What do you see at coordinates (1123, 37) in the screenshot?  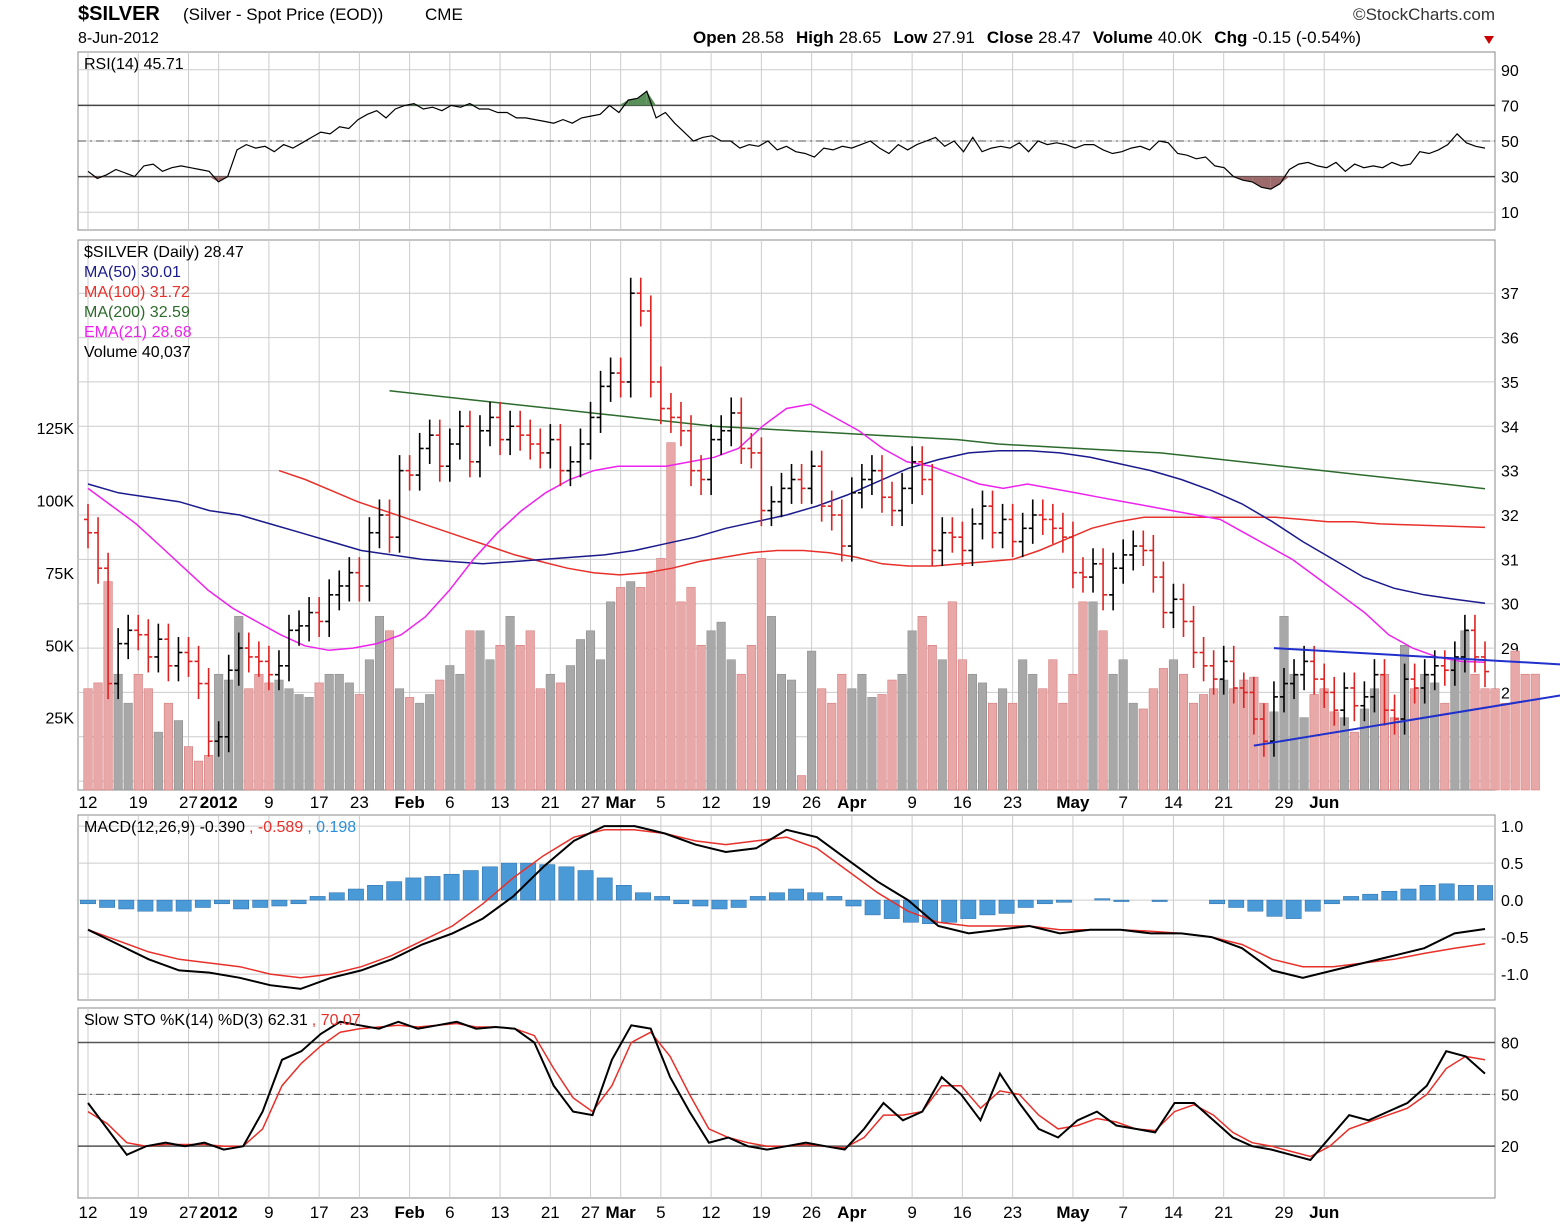 I see `stat-label: Volume` at bounding box center [1123, 37].